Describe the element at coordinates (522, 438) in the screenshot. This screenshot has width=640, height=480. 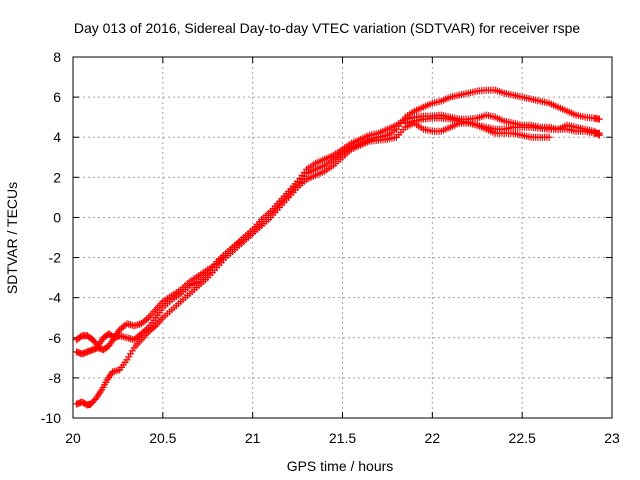
I see `x-tick-label: 22.5` at that location.